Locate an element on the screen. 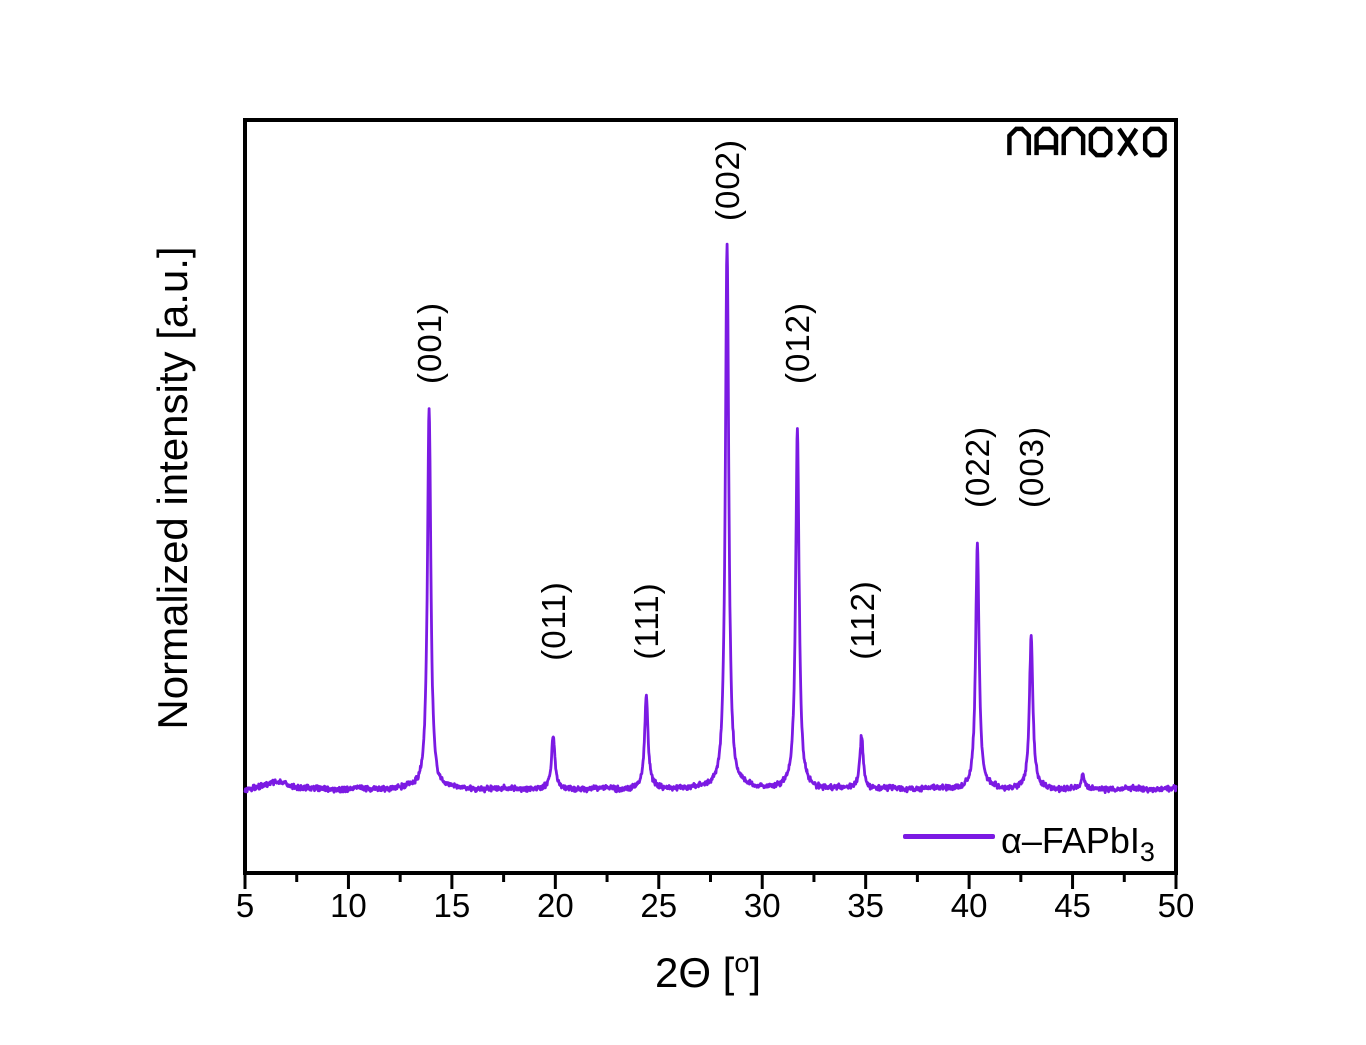  x-tick-label-20: 20 is located at coordinates (555, 905).